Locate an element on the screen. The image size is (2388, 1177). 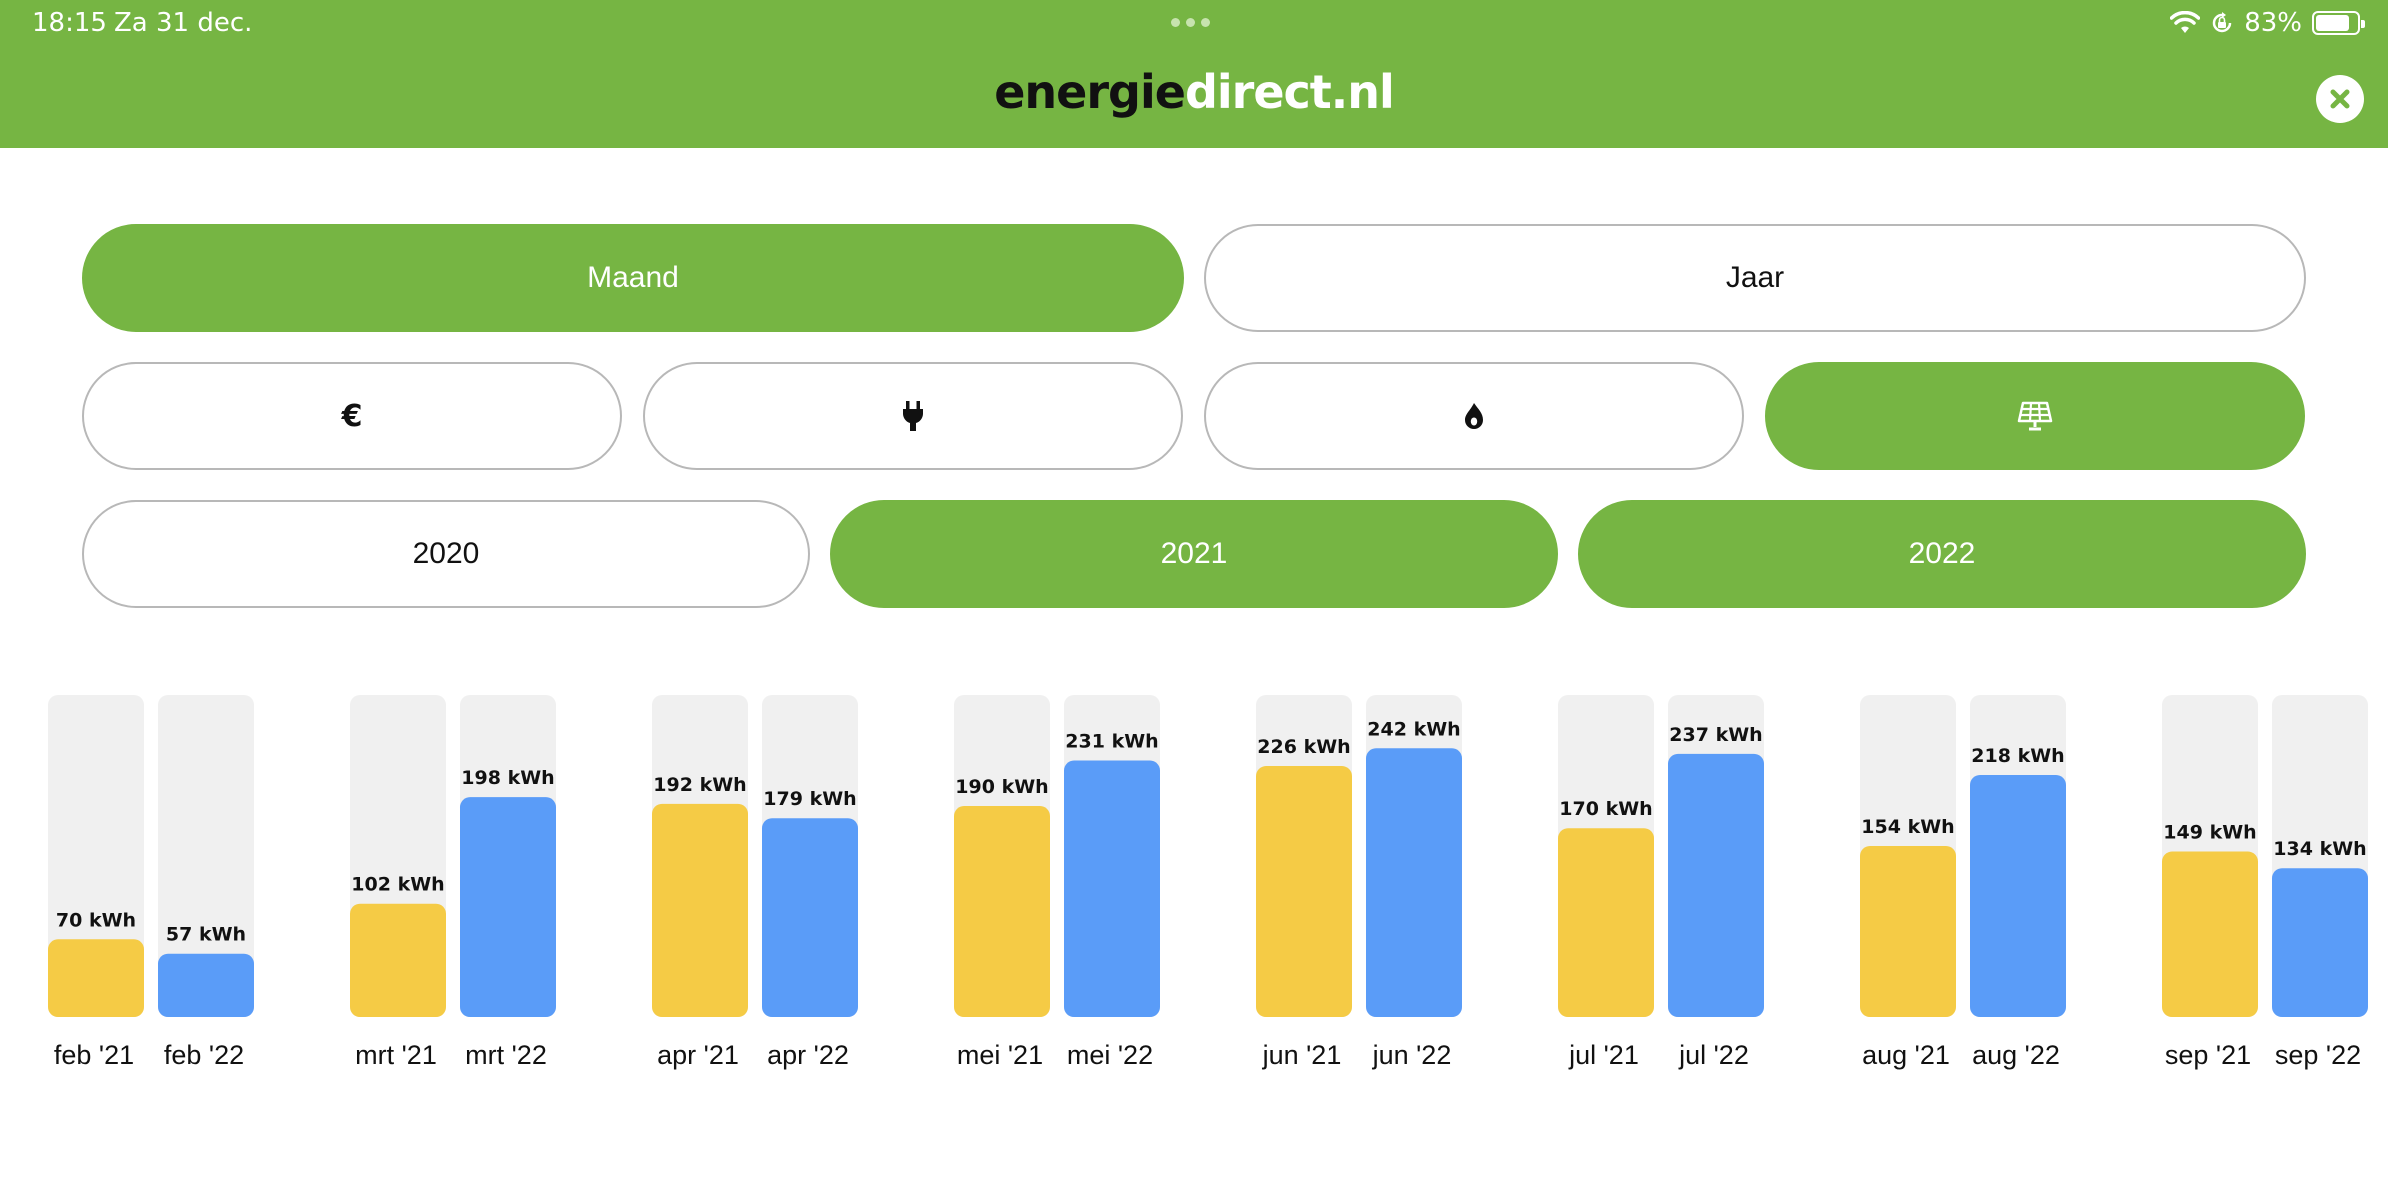
value-label-mrt-22: 198 kWh is located at coordinates (507, 778).